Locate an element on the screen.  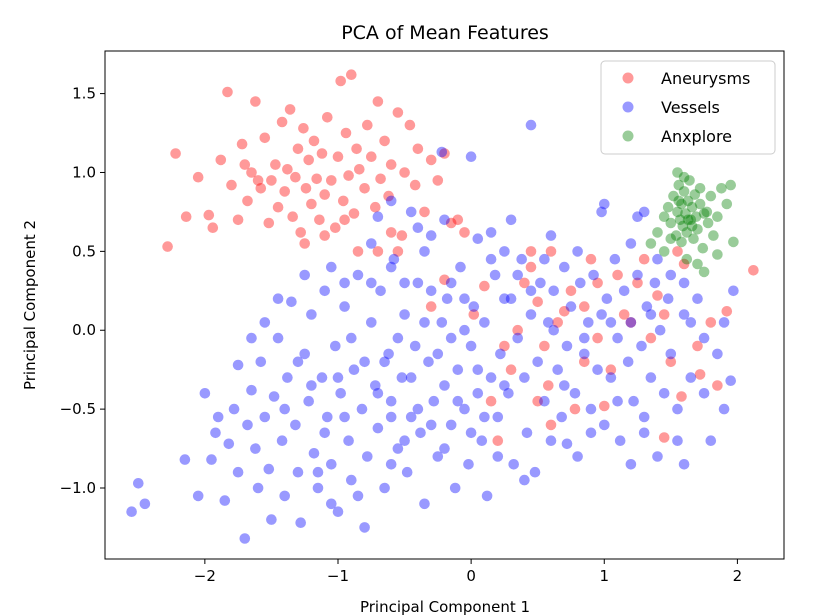
legend-marker-vessels is located at coordinates (628, 107).